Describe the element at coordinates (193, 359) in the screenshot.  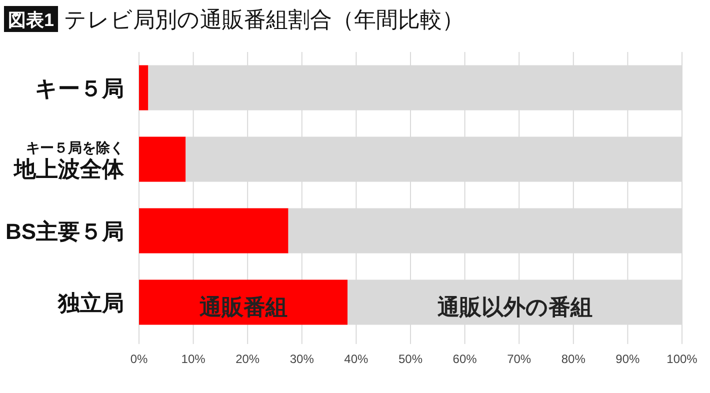
I see `x-tick-label: 10%` at that location.